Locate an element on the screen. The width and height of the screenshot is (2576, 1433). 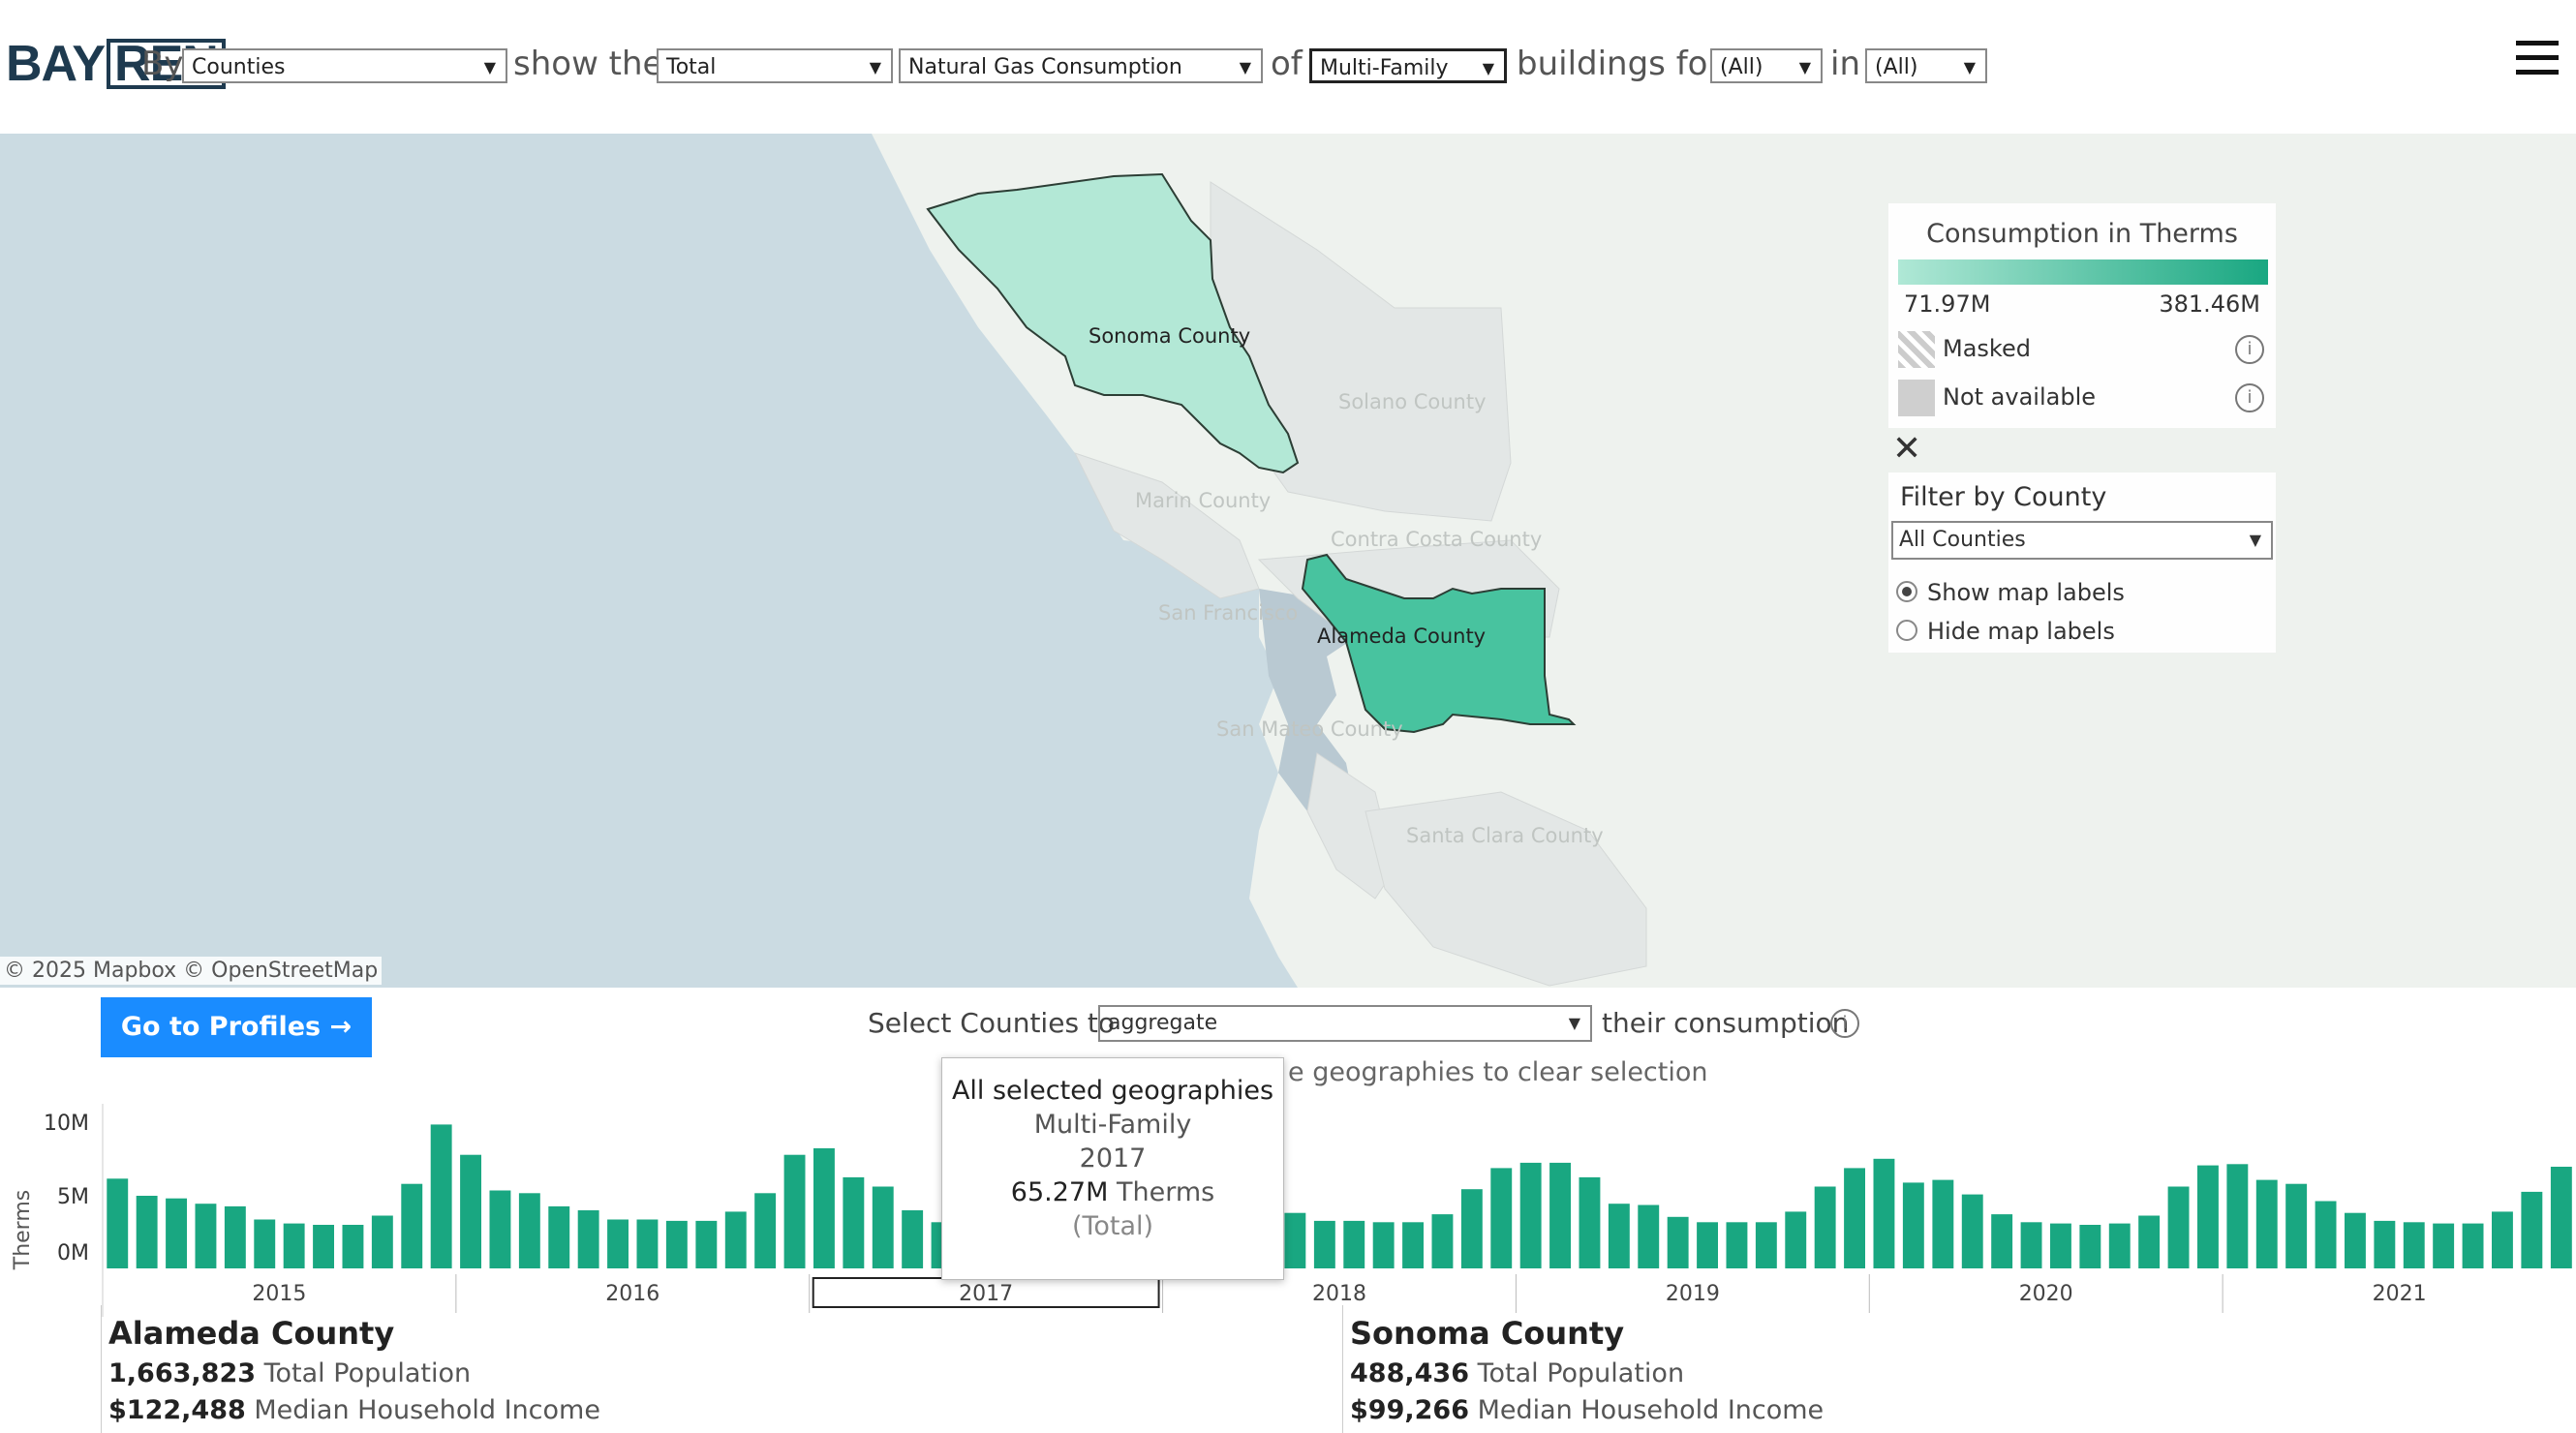
metric-select: Natural Gas Consumption ▼ is located at coordinates (1081, 66).